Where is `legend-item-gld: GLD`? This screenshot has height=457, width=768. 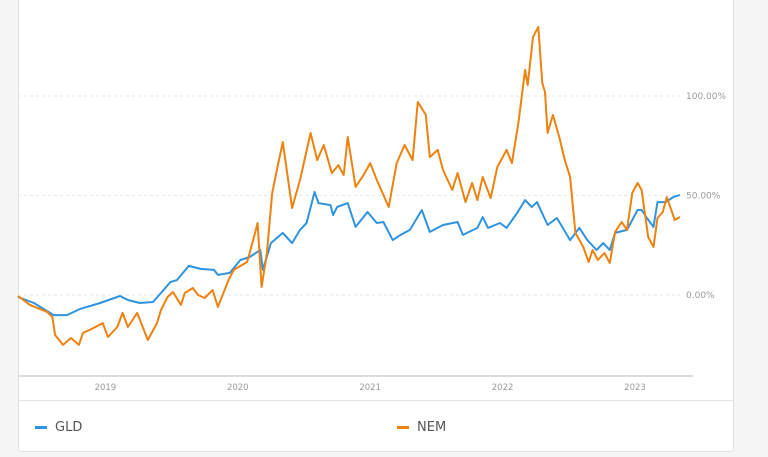
legend-item-gld: GLD is located at coordinates (58, 427).